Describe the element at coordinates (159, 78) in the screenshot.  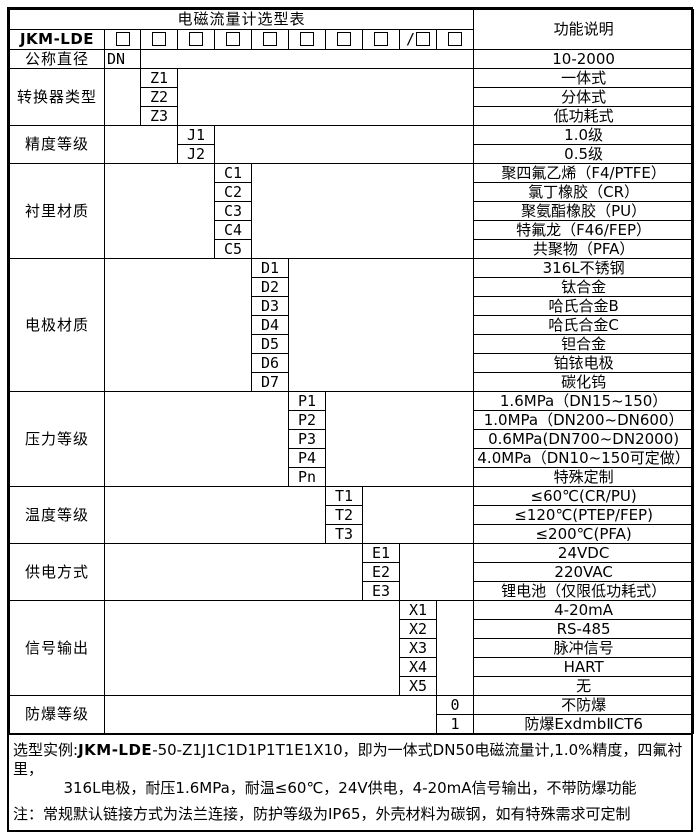
I see `code-cell: Z1` at that location.